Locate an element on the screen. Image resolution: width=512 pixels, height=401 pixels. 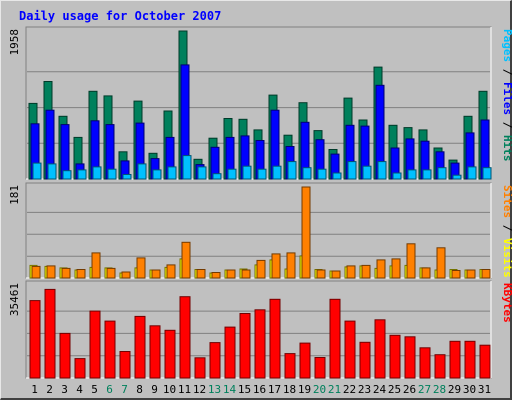
x-label-day-5: 5 is located at coordinates (94, 389).